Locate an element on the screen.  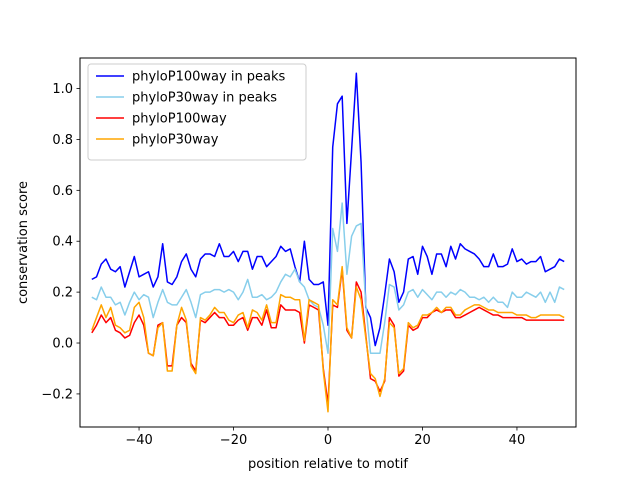
legend-label: phyloP30way is located at coordinates (175, 140).